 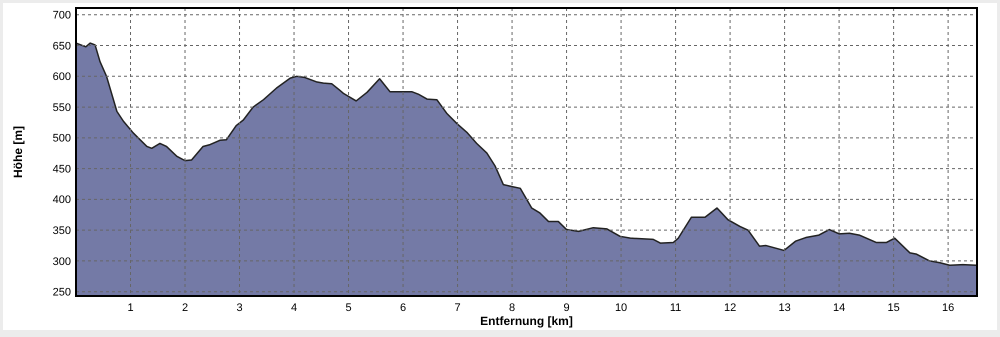 I want to click on y-axis-title: Höhe [m], so click(x=18, y=152).